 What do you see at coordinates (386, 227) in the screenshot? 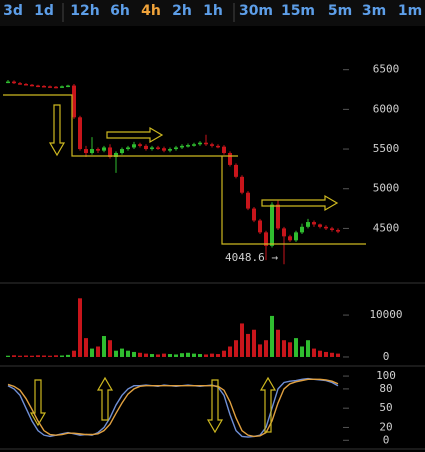
I see `y-tick-label: 4500` at bounding box center [386, 227].